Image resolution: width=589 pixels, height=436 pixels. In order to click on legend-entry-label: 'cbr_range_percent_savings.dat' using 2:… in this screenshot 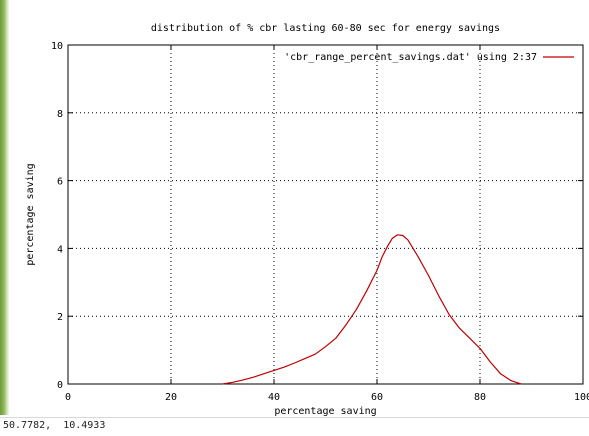, I will do `click(410, 57)`.